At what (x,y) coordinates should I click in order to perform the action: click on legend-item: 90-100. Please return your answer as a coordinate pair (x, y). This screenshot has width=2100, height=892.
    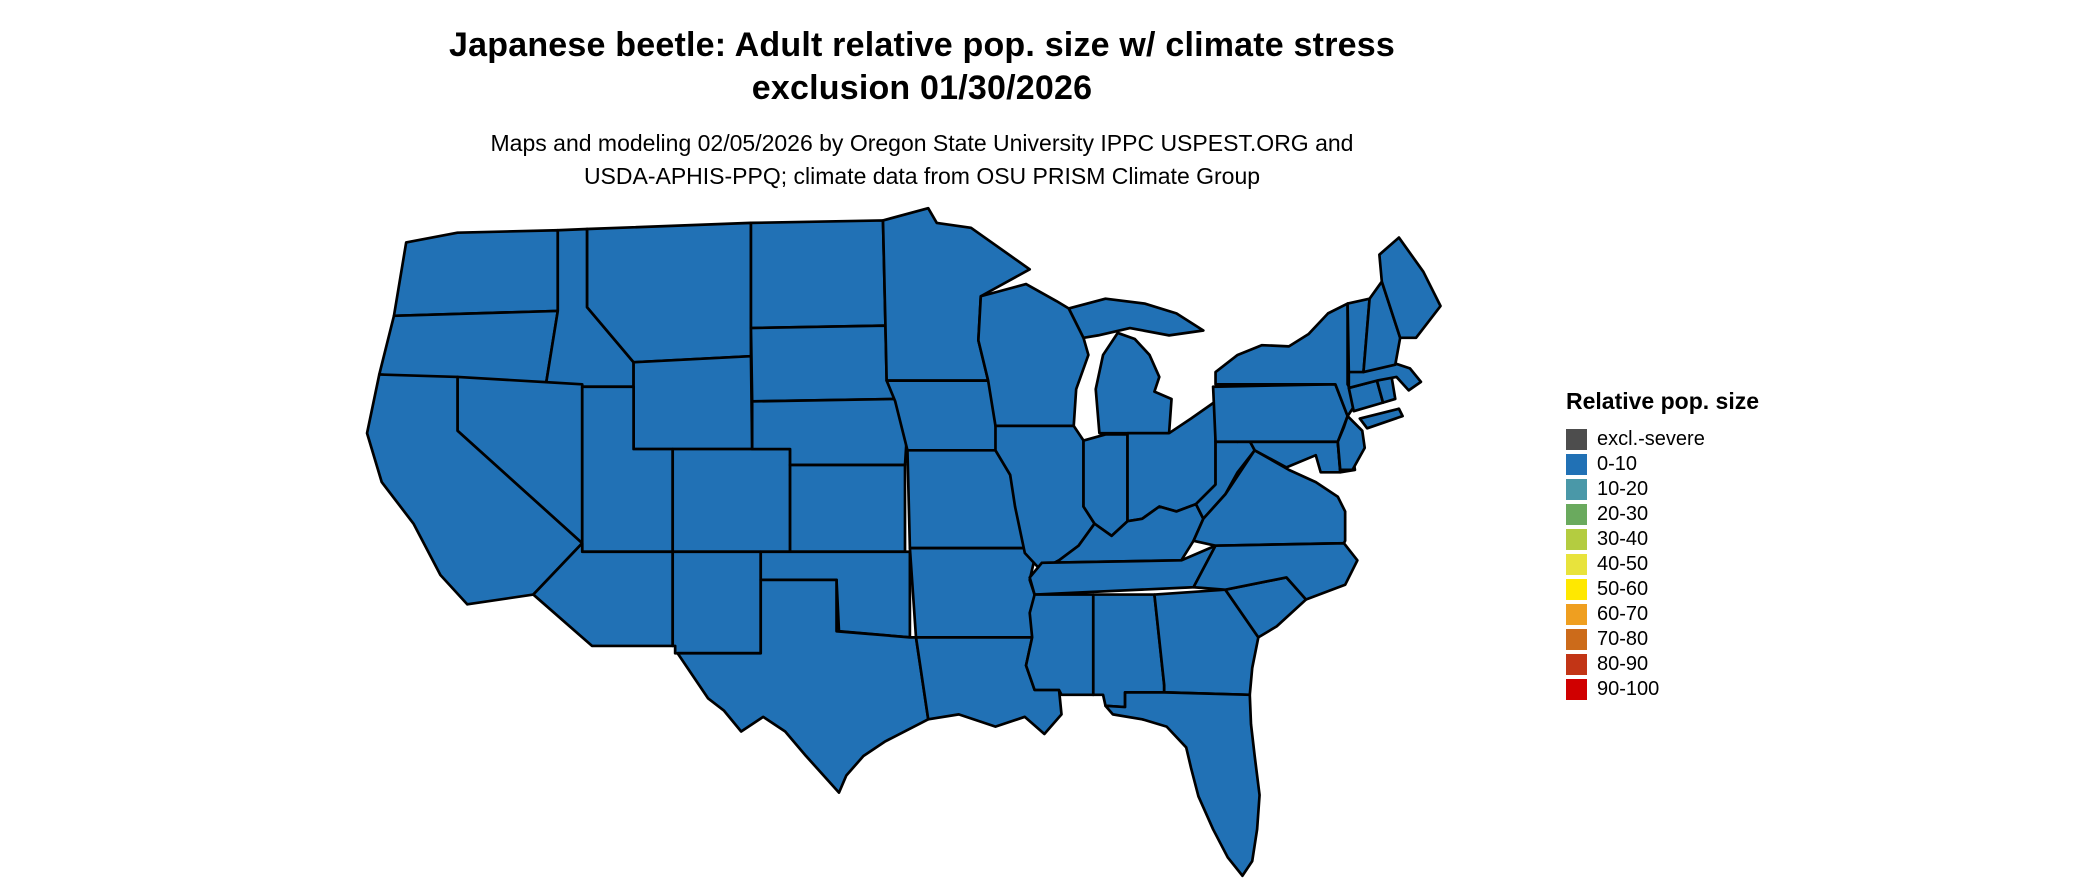
    Looking at the image, I should click on (1716, 689).